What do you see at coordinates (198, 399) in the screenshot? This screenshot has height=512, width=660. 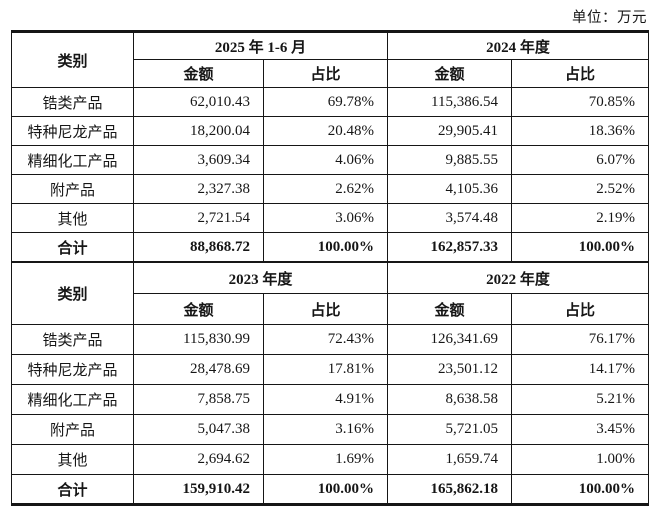 I see `amount-cell: 7,858.75` at bounding box center [198, 399].